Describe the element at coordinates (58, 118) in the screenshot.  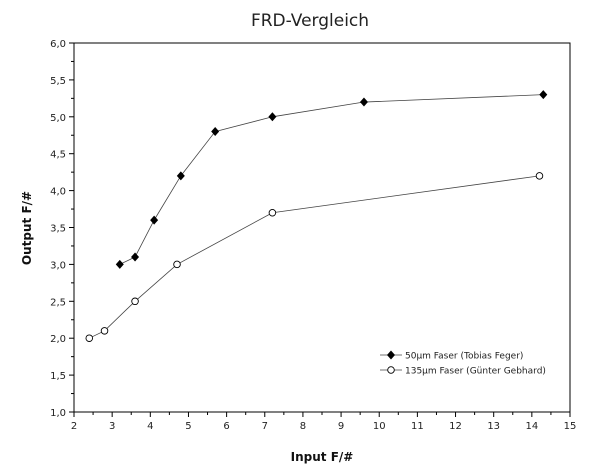
I see `y-tick-label: 5,0` at that location.